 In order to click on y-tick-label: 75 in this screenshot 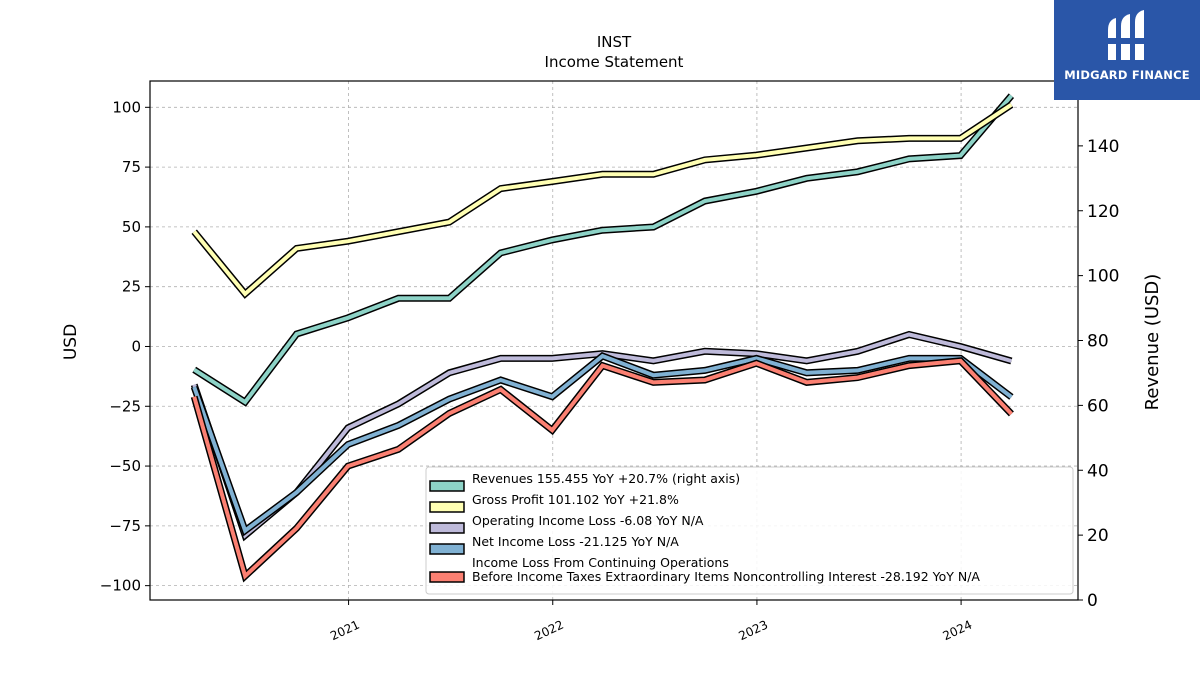, I will do `click(131, 167)`.